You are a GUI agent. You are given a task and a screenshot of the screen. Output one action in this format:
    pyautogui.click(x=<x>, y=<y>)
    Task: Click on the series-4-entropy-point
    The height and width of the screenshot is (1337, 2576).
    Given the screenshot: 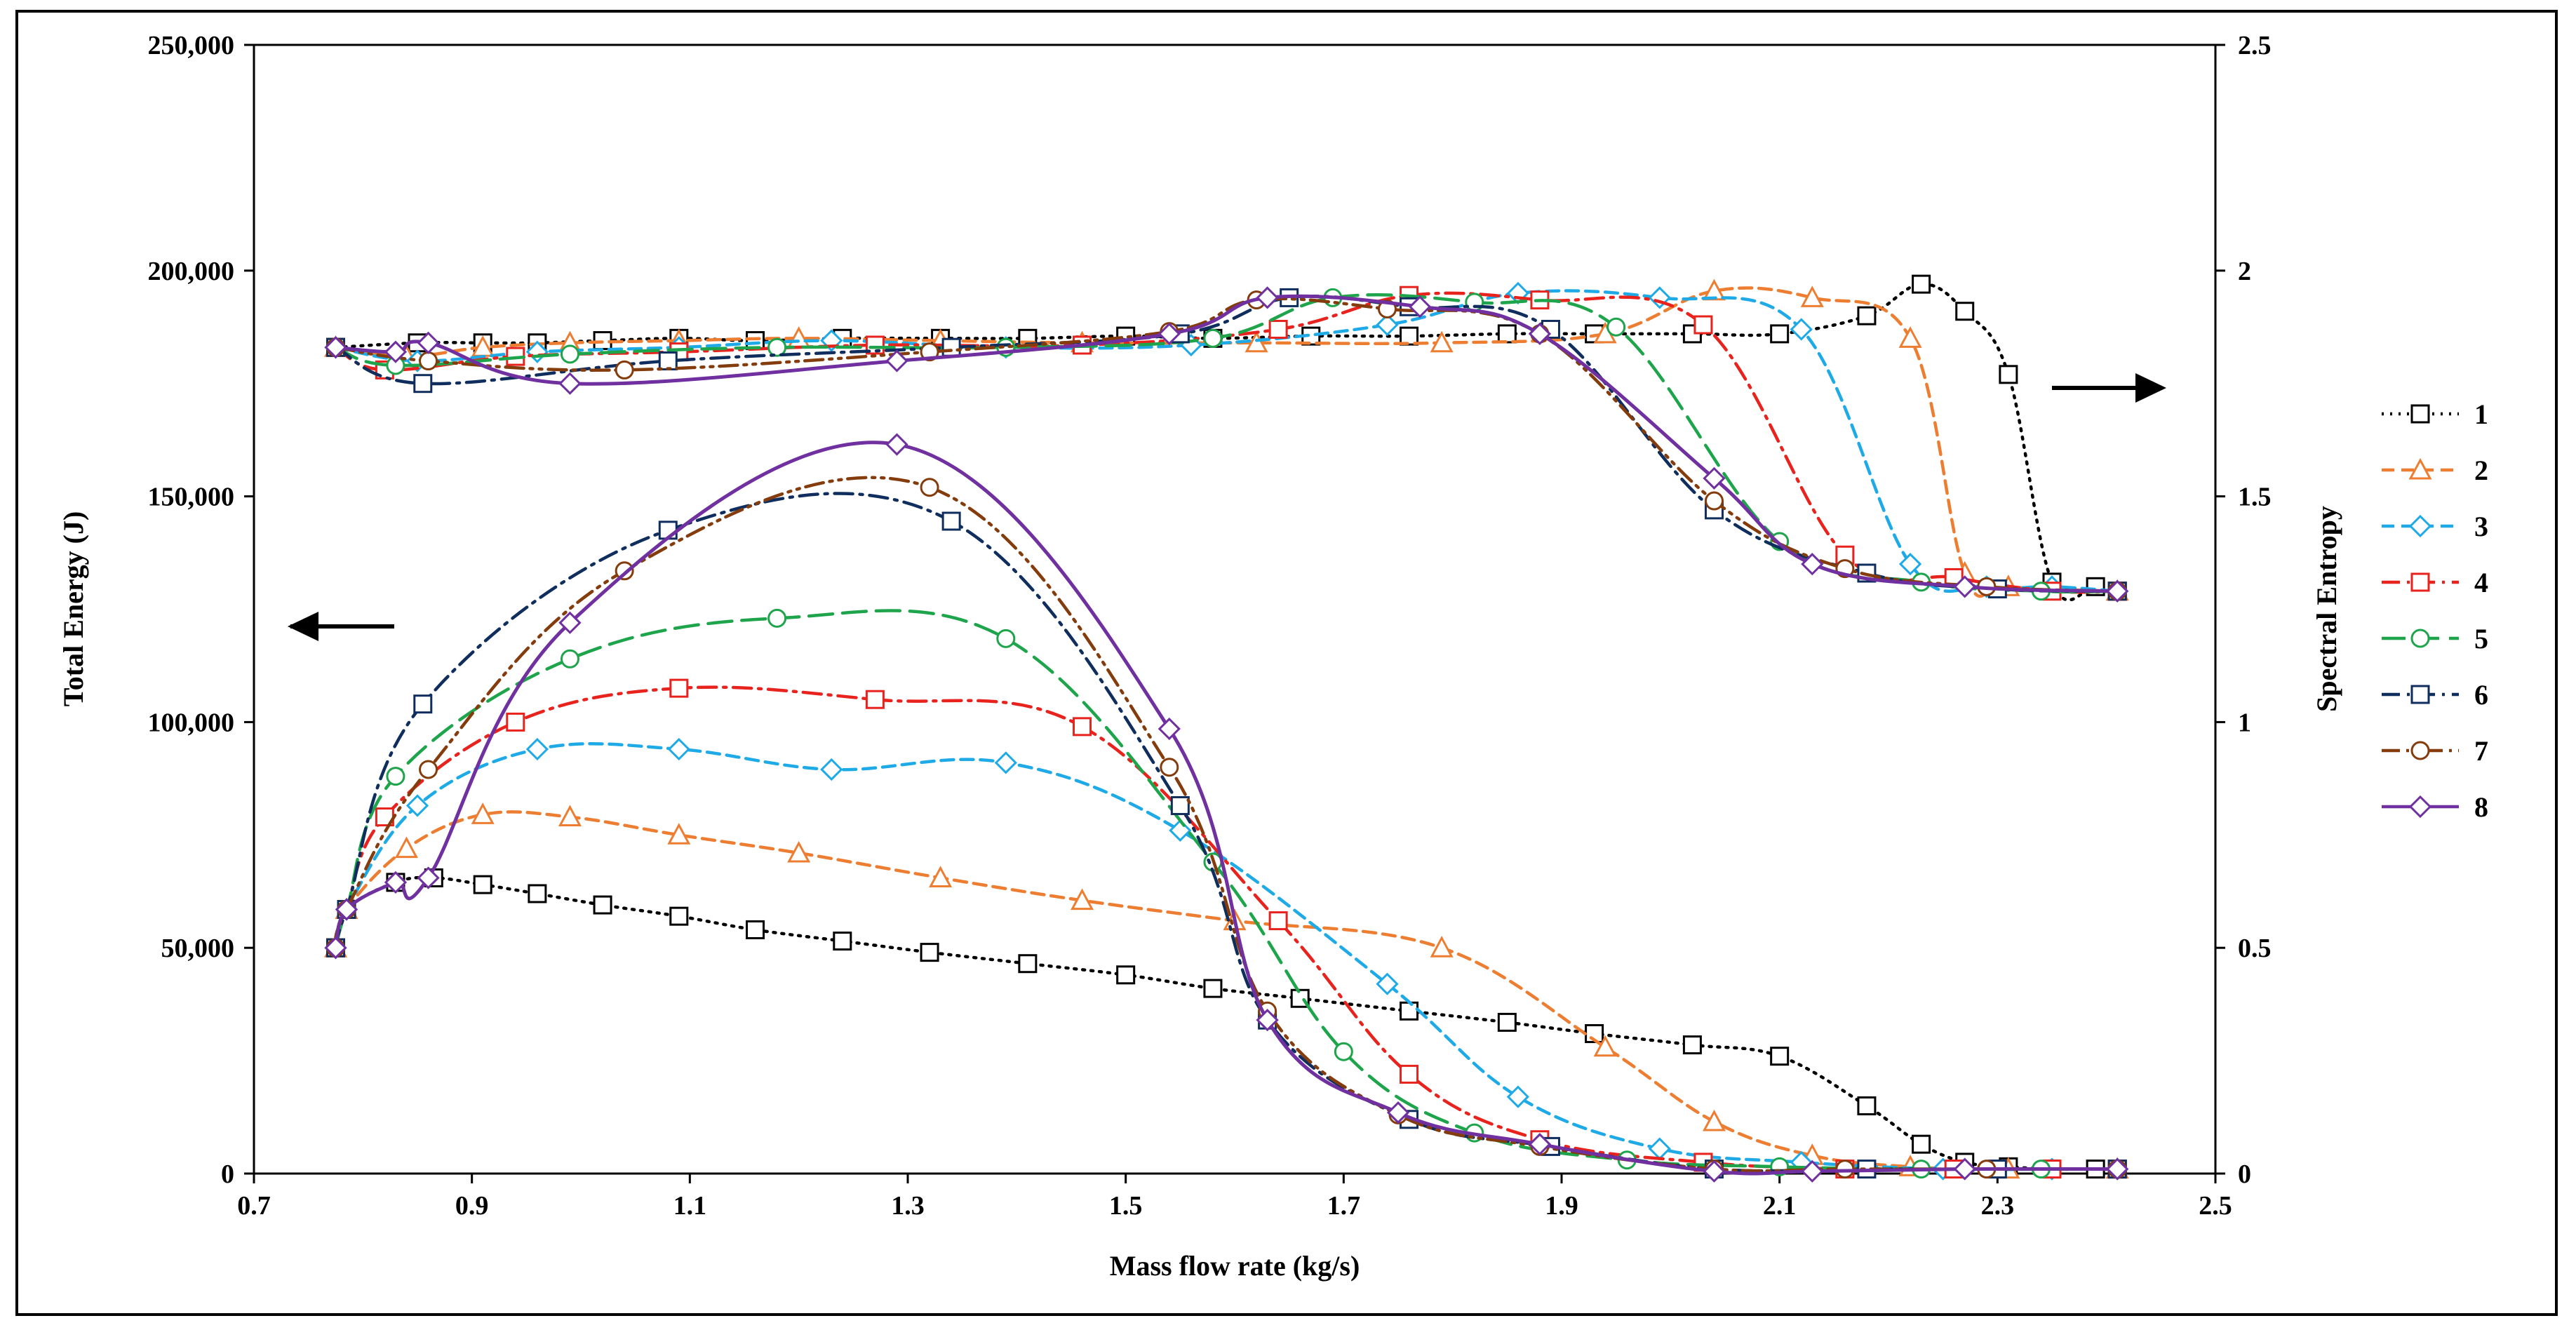 What is the action you would take?
    pyautogui.click(x=1703, y=325)
    